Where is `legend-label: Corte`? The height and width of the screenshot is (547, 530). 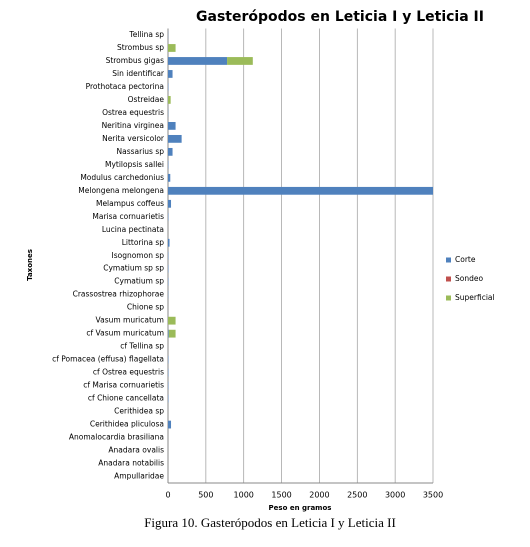
legend-label: Corte is located at coordinates (465, 259).